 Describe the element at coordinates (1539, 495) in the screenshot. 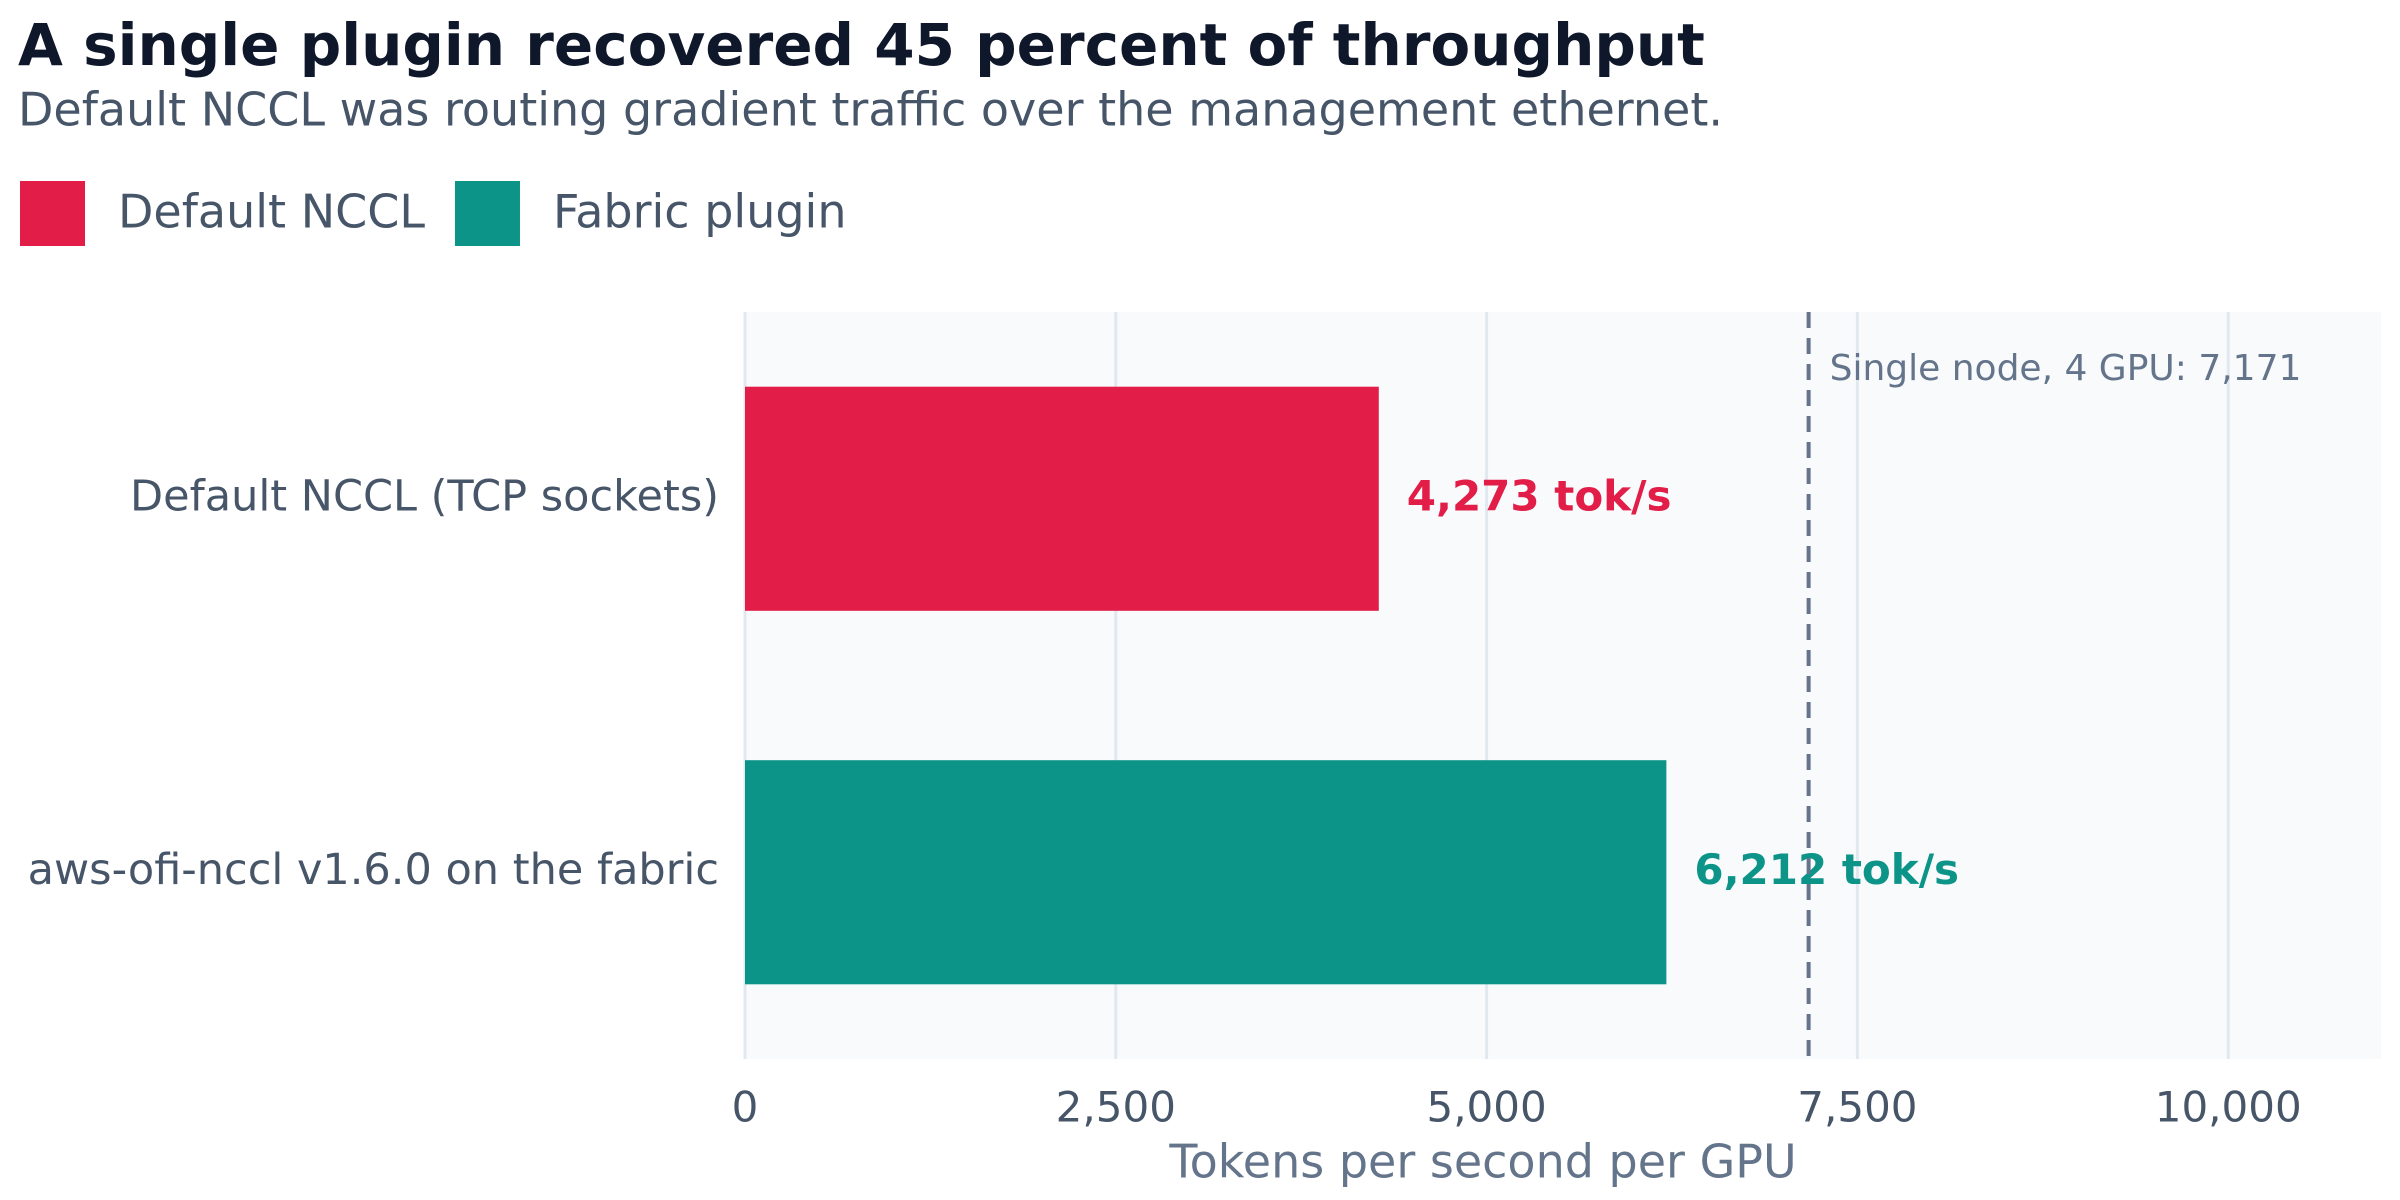

I see `value-label: 4,273 tok/s` at that location.